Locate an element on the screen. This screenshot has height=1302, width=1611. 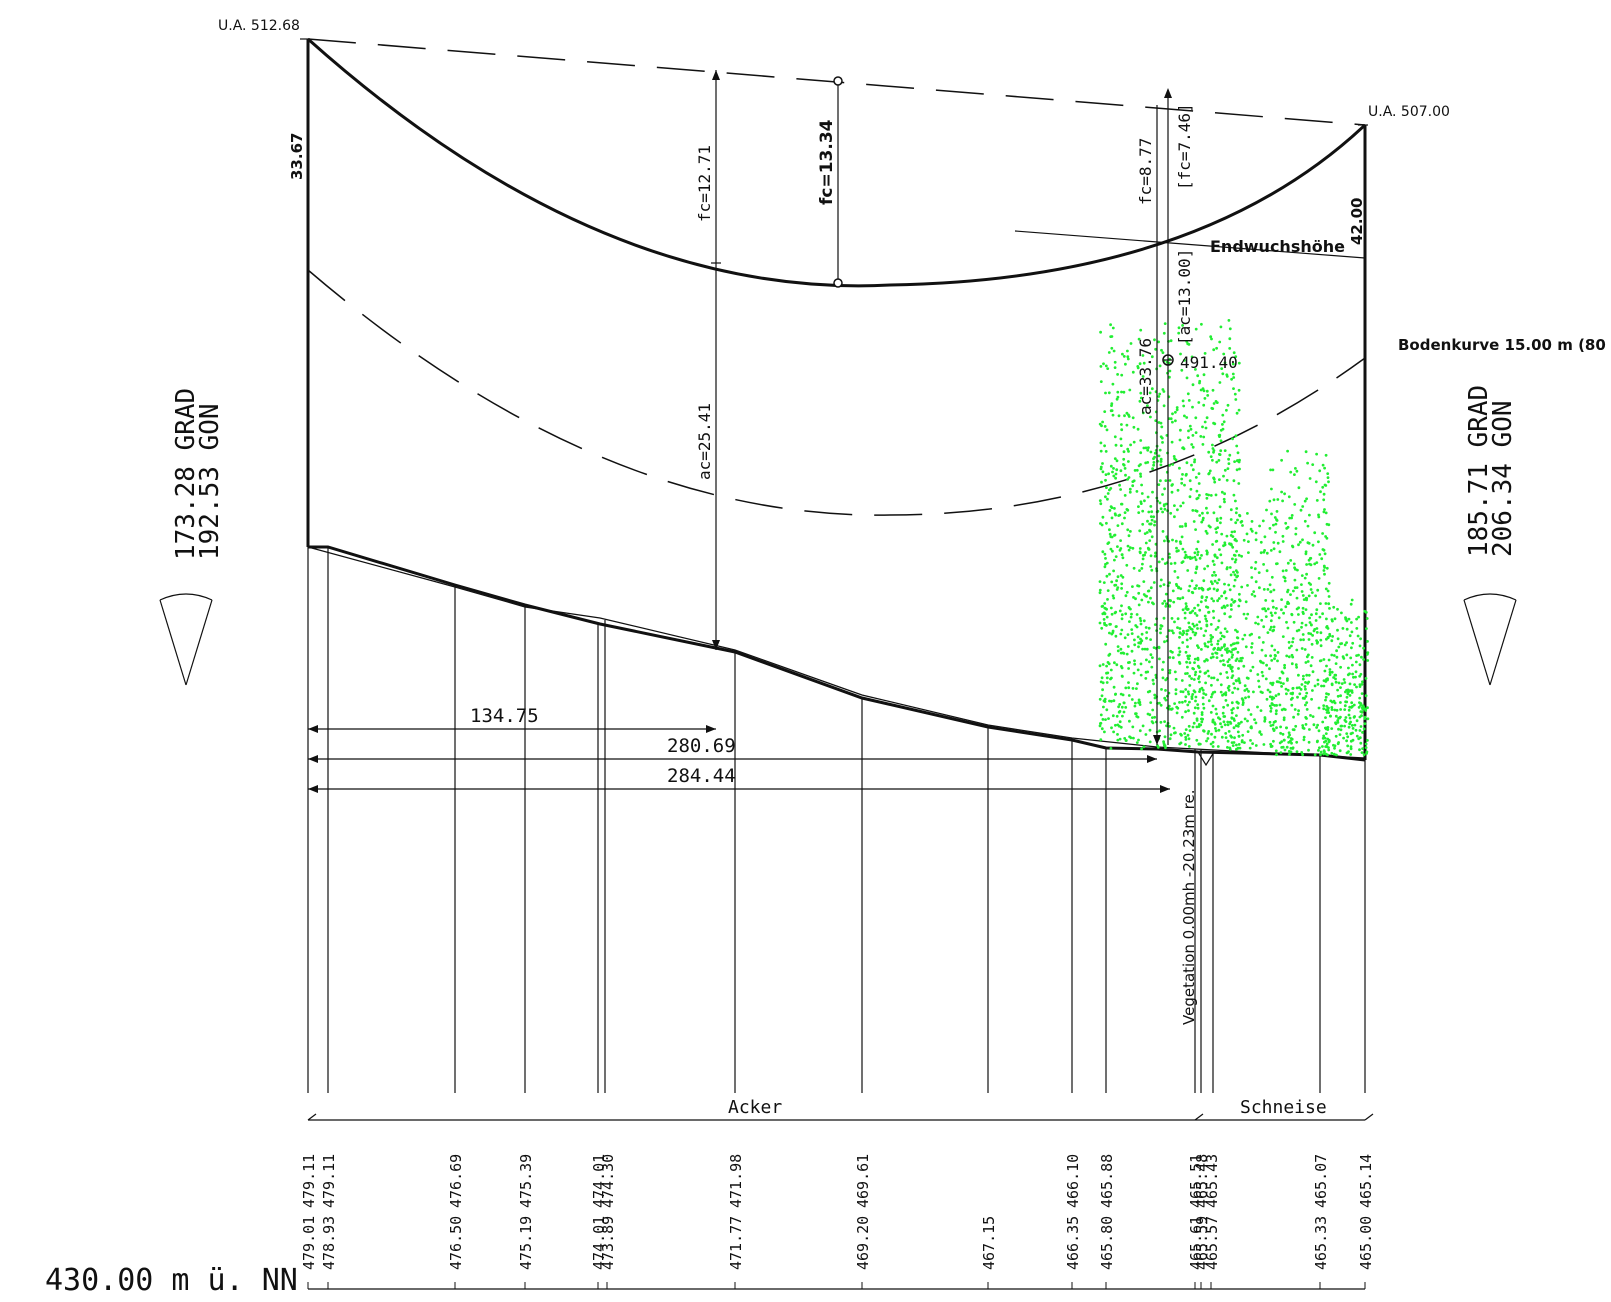
station-bottom-value: 478.93 is located at coordinates (329, 1243).